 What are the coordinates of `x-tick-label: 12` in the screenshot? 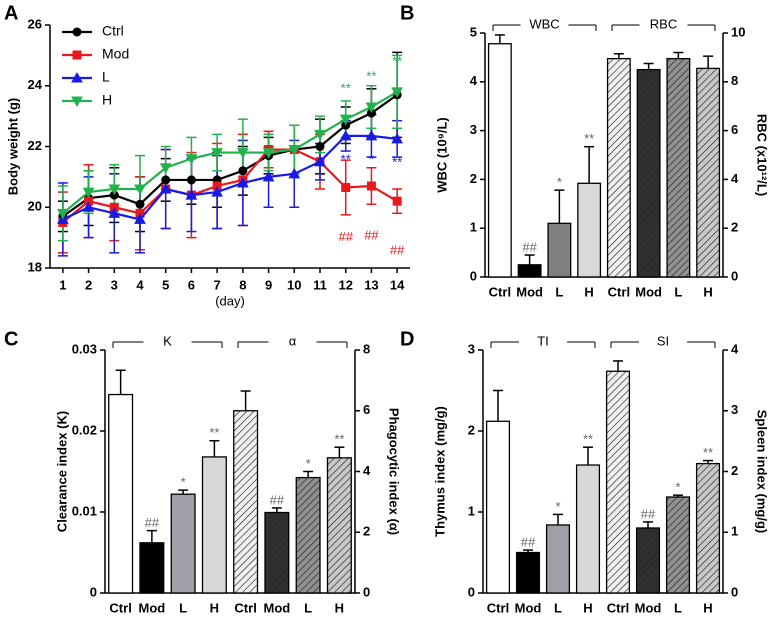 It's located at (345, 284).